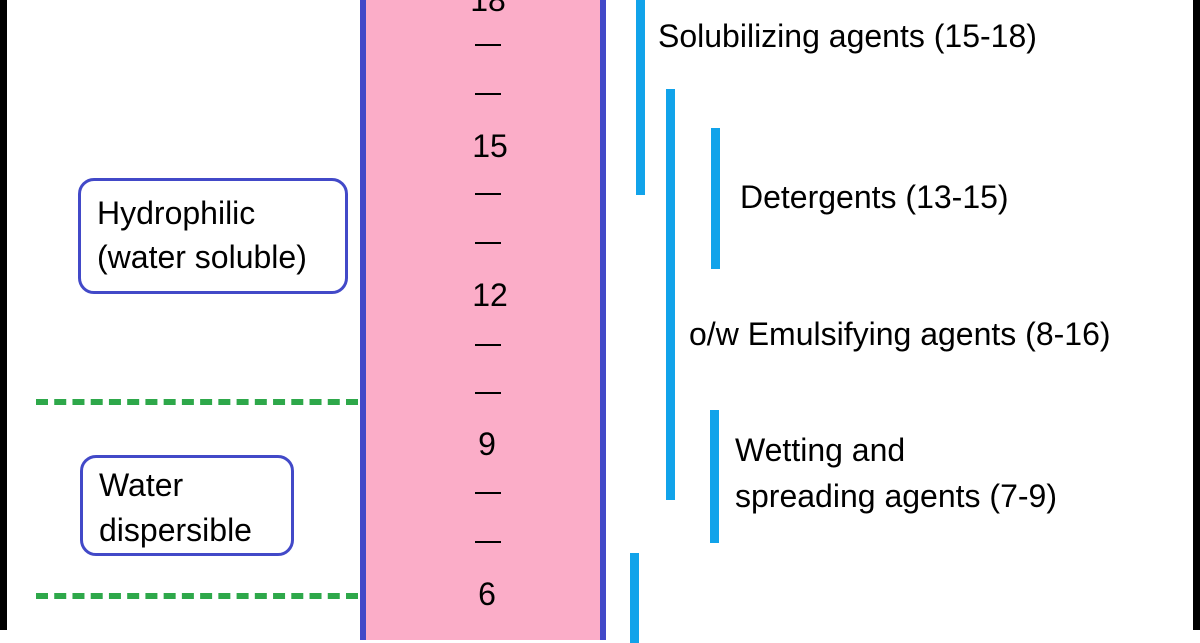  What do you see at coordinates (187, 505) in the screenshot?
I see `region-box-dispersible: Water dispersible` at bounding box center [187, 505].